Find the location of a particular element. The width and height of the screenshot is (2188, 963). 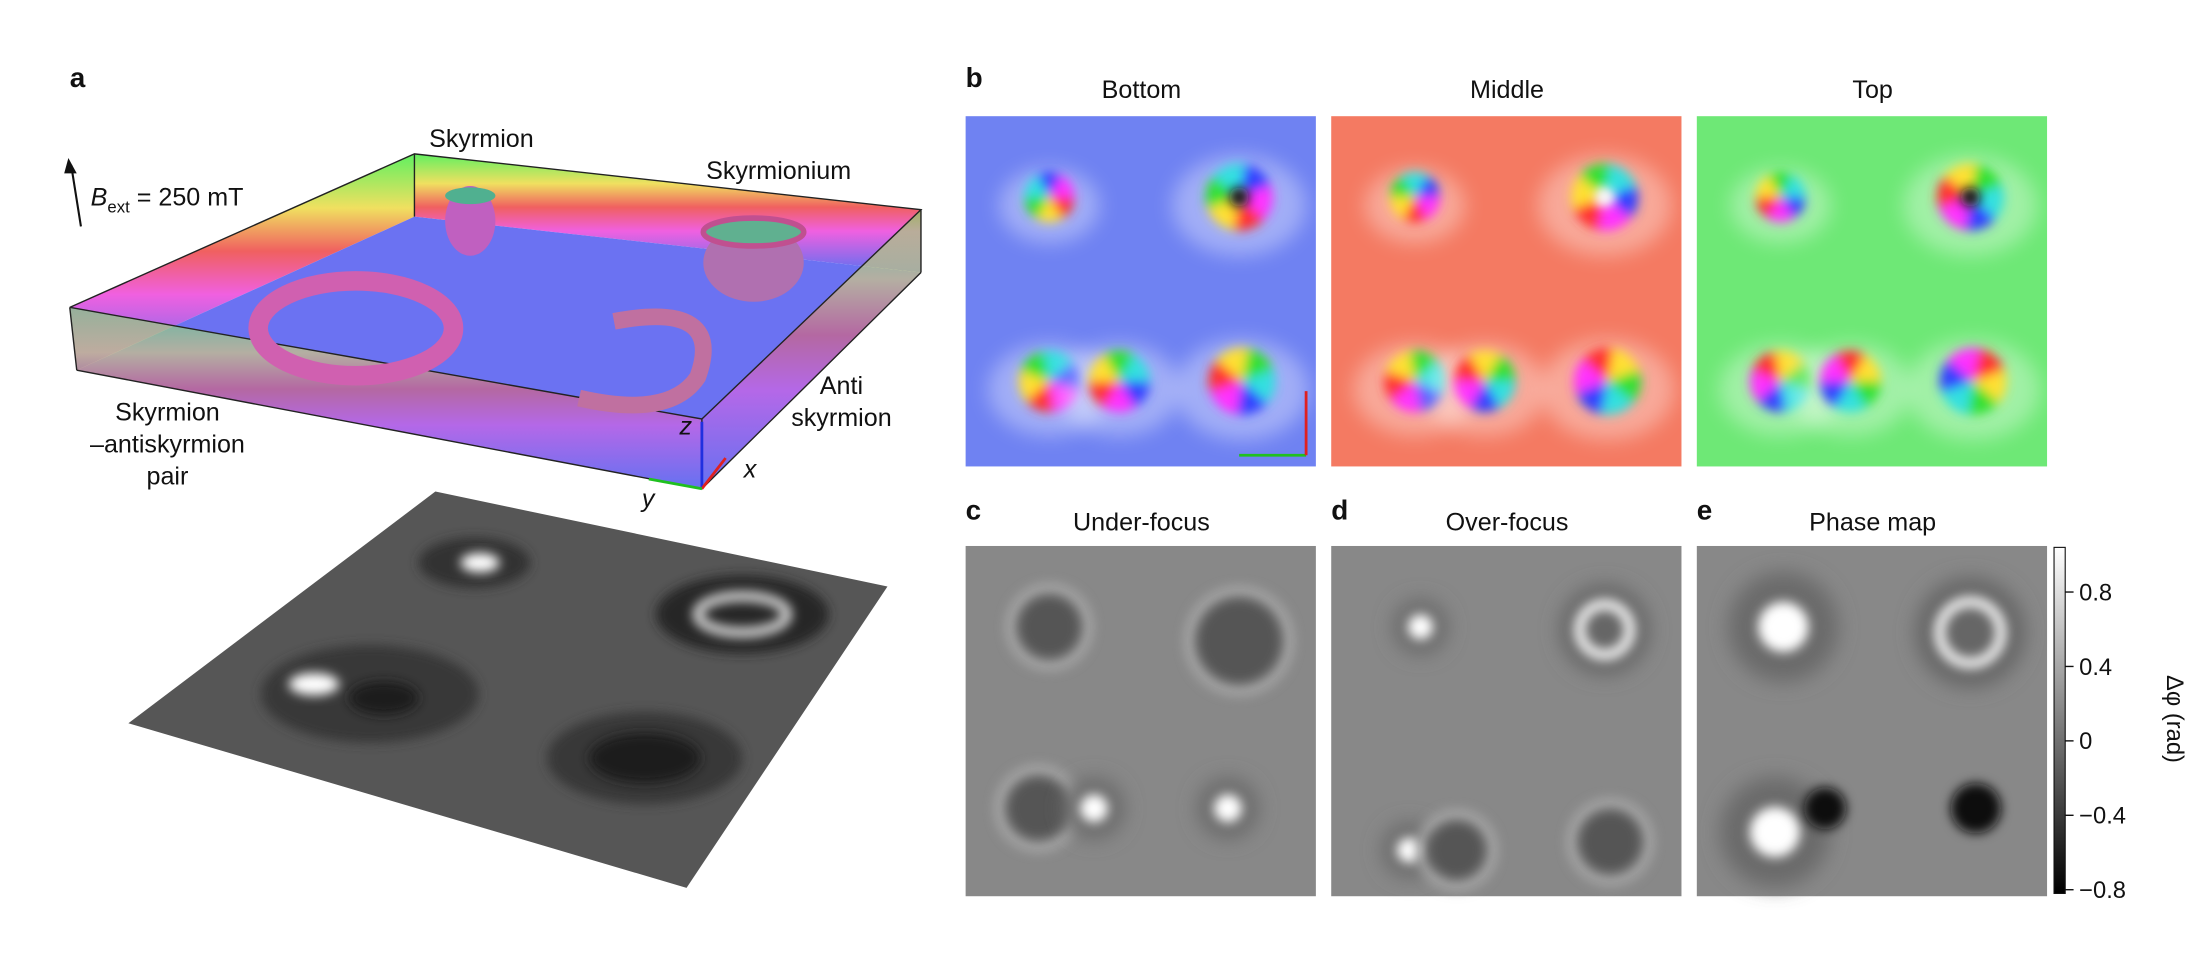

slab-wall is located at coordinates (242, 262).